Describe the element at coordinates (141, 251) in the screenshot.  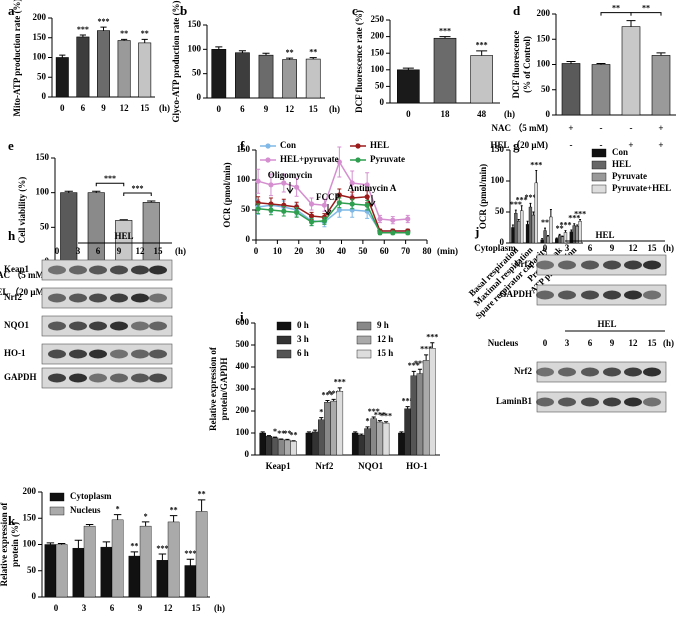
I see `lane-label: 12` at that location.